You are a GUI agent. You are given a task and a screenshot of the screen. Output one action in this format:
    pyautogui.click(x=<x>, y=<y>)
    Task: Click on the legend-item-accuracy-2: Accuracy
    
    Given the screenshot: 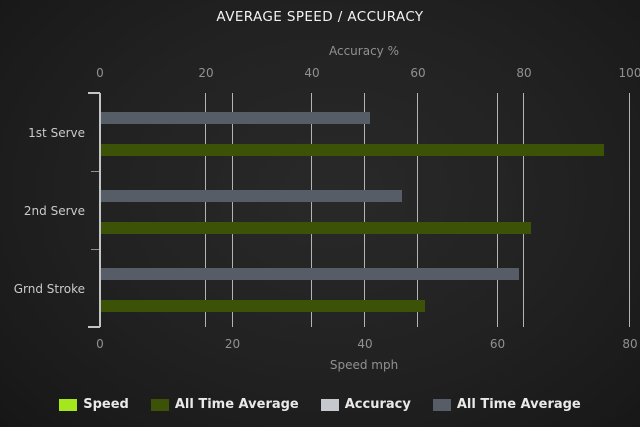 What is the action you would take?
    pyautogui.click(x=365, y=404)
    